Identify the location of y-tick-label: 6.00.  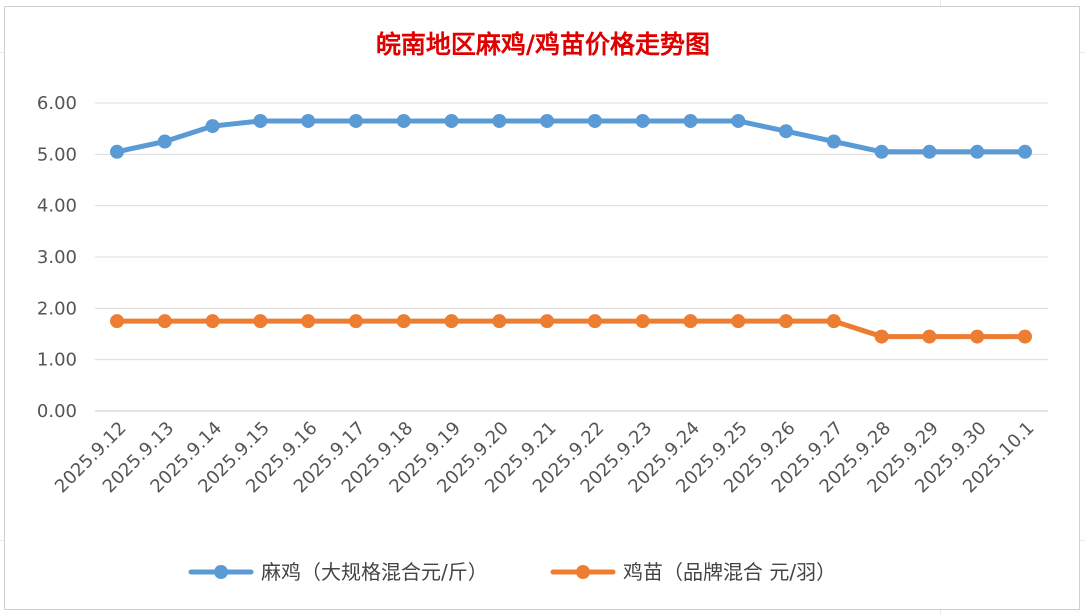
(57, 103).